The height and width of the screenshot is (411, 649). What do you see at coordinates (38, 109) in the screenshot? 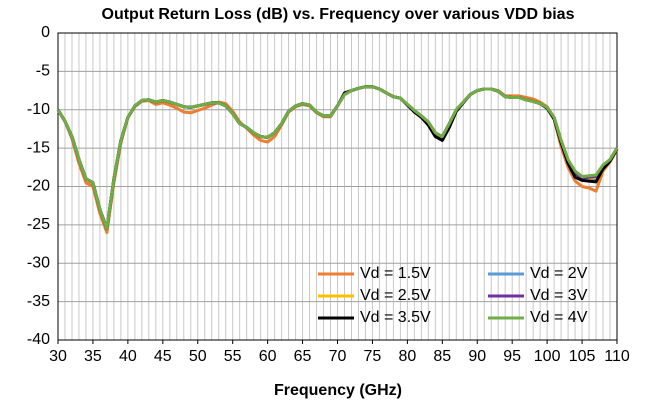
I see `y-tick-label: -10` at bounding box center [38, 109].